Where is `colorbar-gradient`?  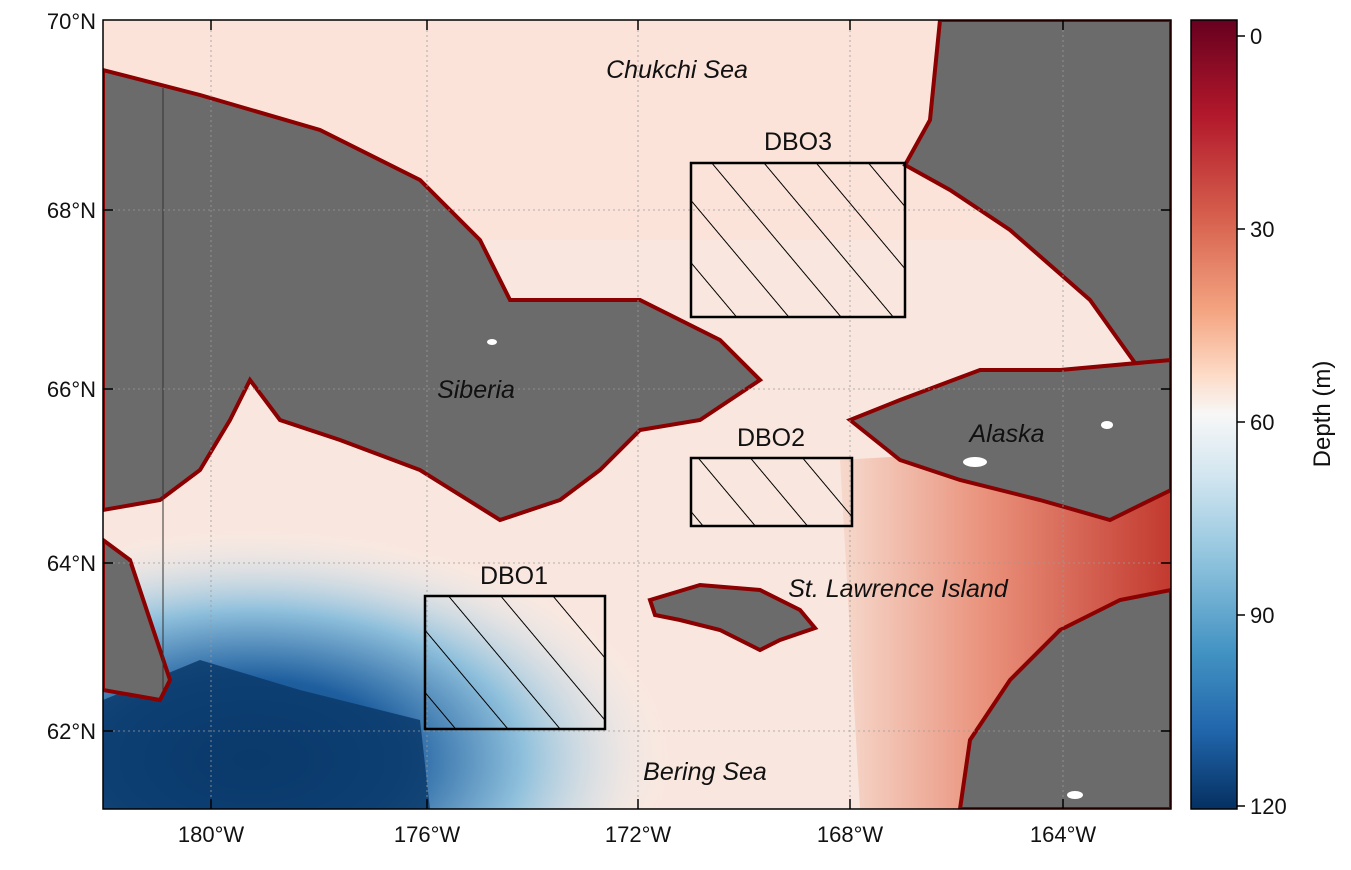 colorbar-gradient is located at coordinates (1214, 414).